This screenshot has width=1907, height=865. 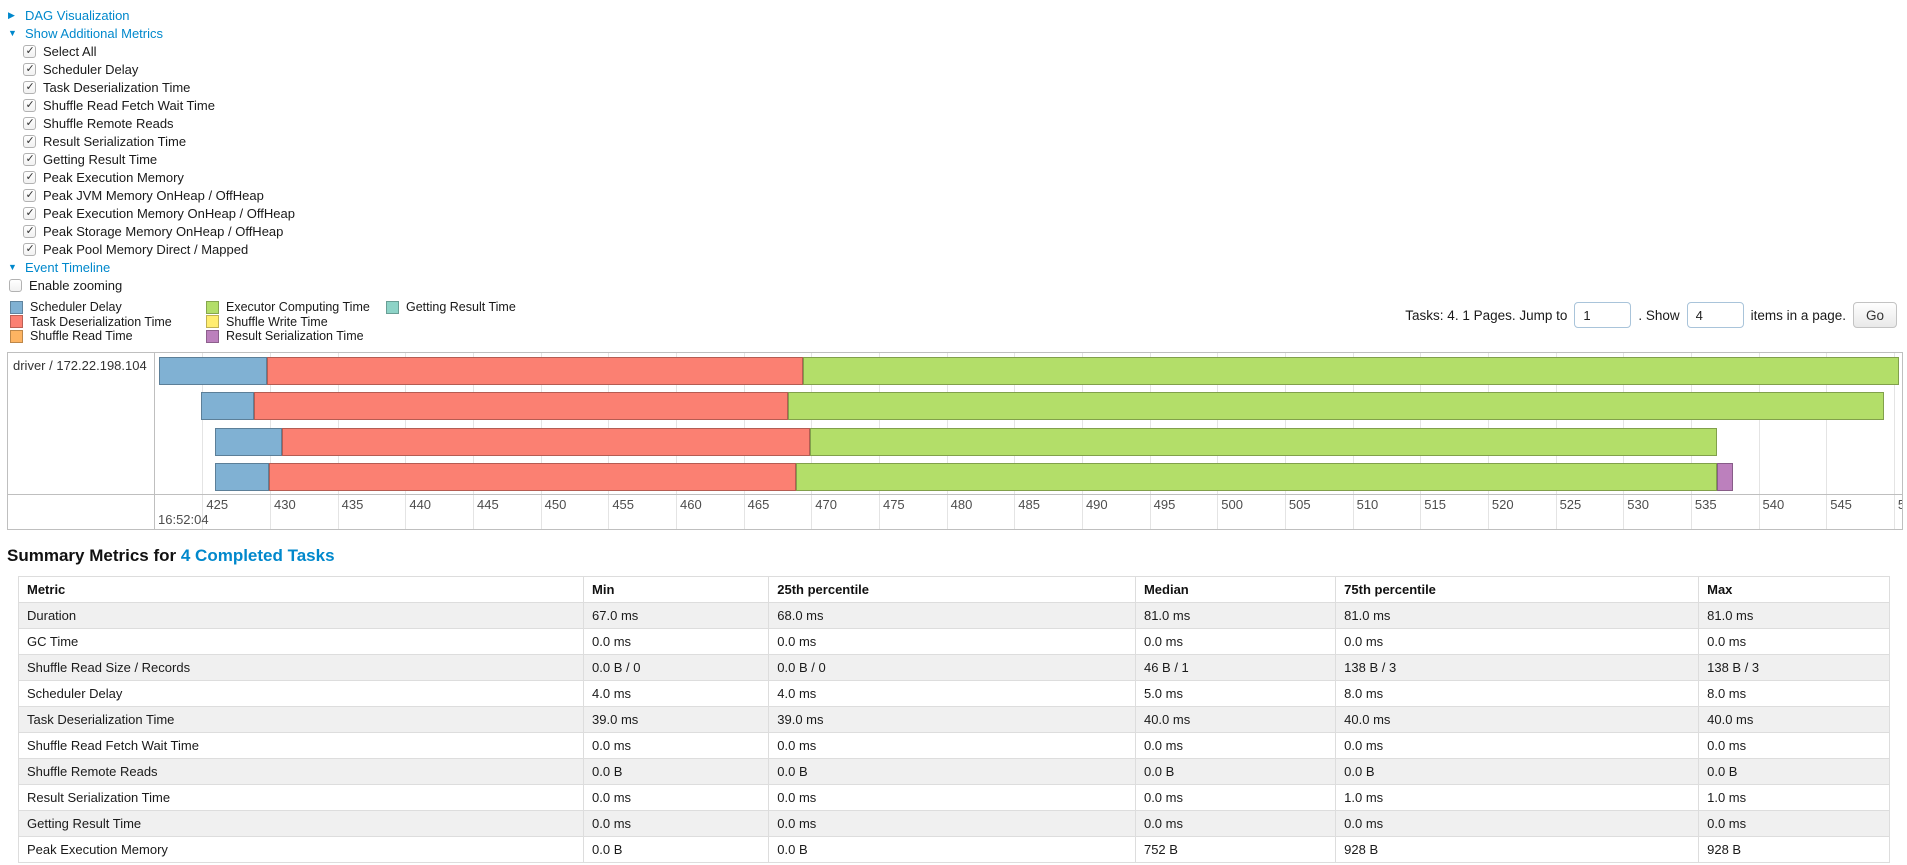 What do you see at coordinates (100, 159) in the screenshot?
I see `metric-checkbox-label: Getting Result Time` at bounding box center [100, 159].